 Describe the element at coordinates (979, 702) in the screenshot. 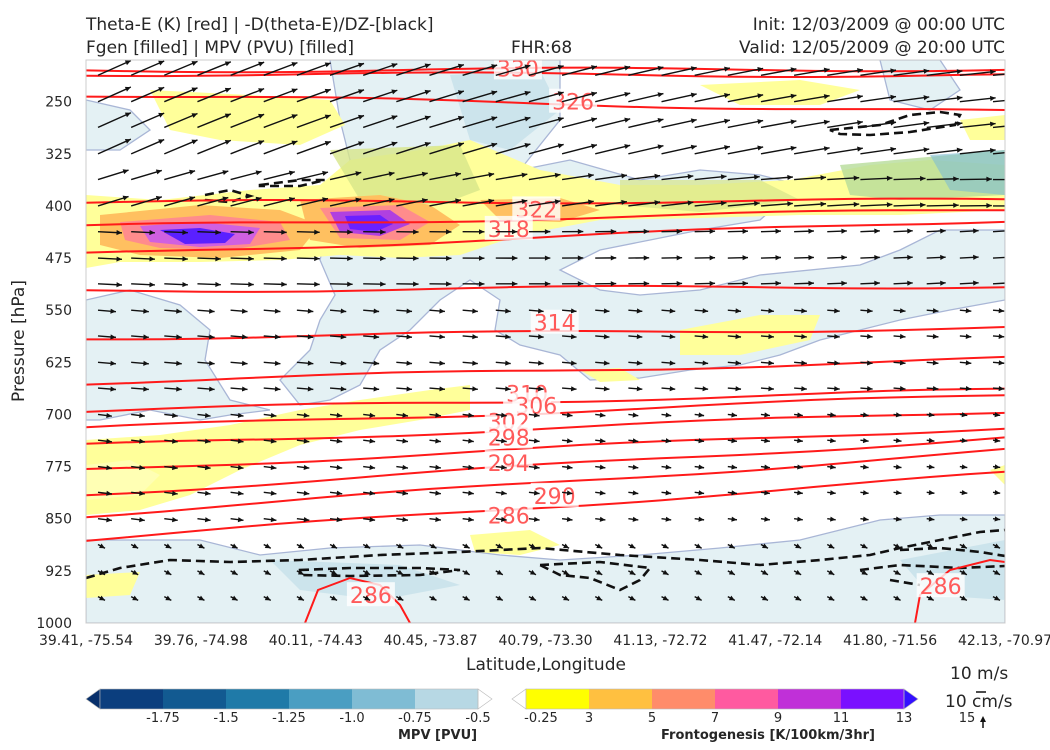

I see `vertical-reference-label: 10 cm/s` at that location.